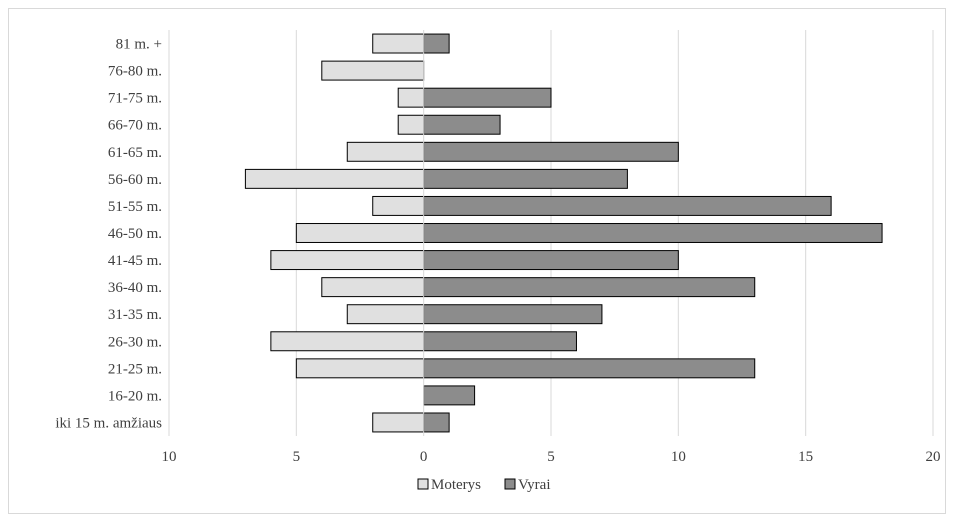 Image resolution: width=956 pixels, height=522 pixels. I want to click on x-tick-label: 0, so click(424, 457).